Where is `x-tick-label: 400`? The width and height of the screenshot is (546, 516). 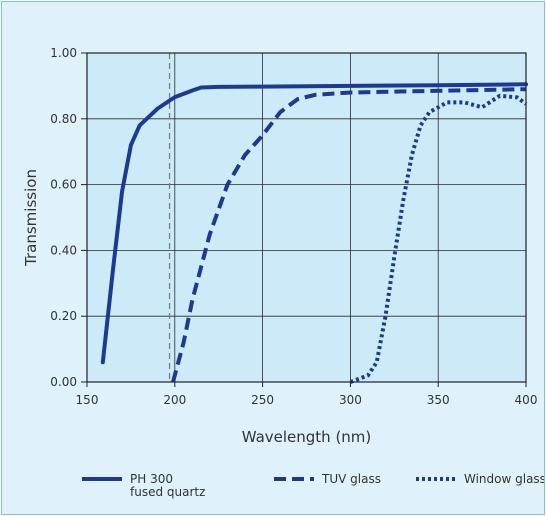 x-tick-label: 400 is located at coordinates (526, 400).